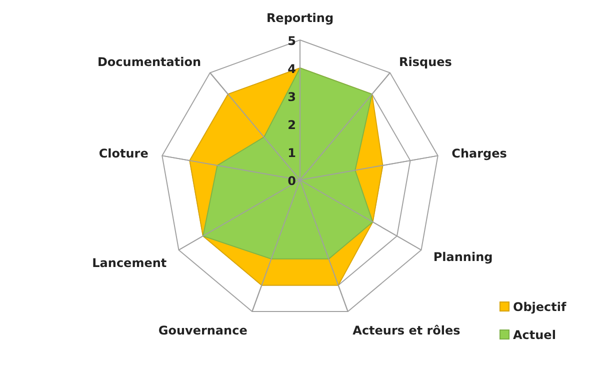  I want to click on spoke-label: Gouvernance, so click(203, 331).